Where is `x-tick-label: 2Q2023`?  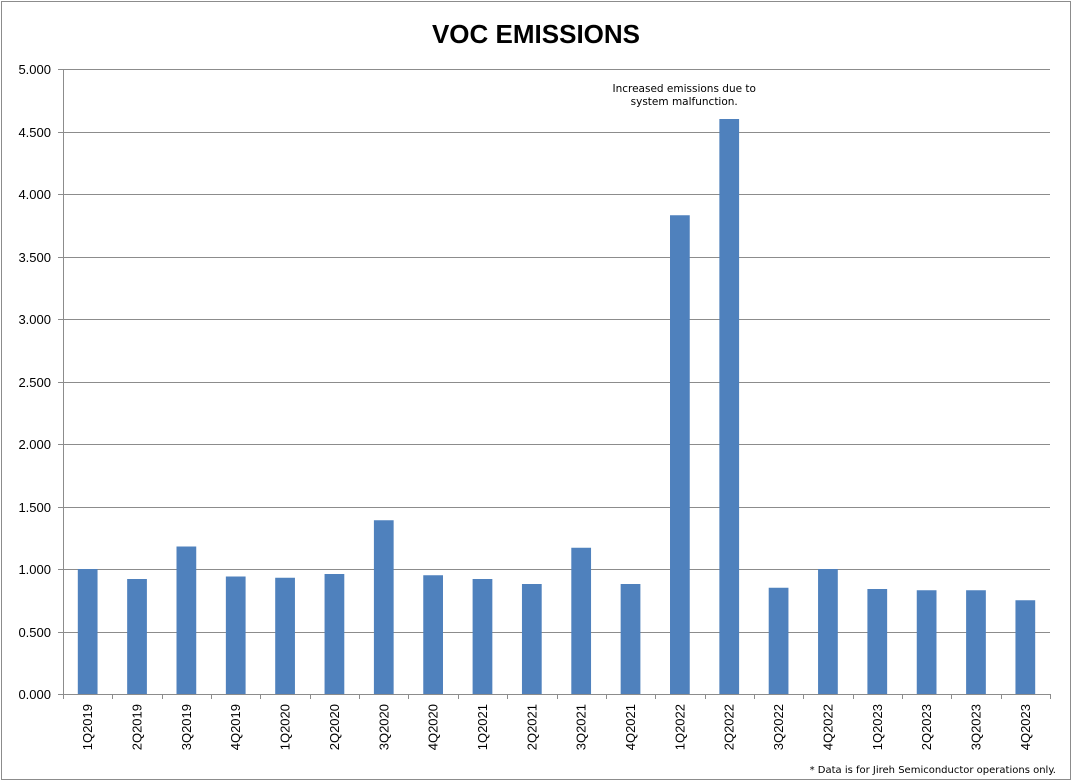 x-tick-label: 2Q2023 is located at coordinates (926, 727).